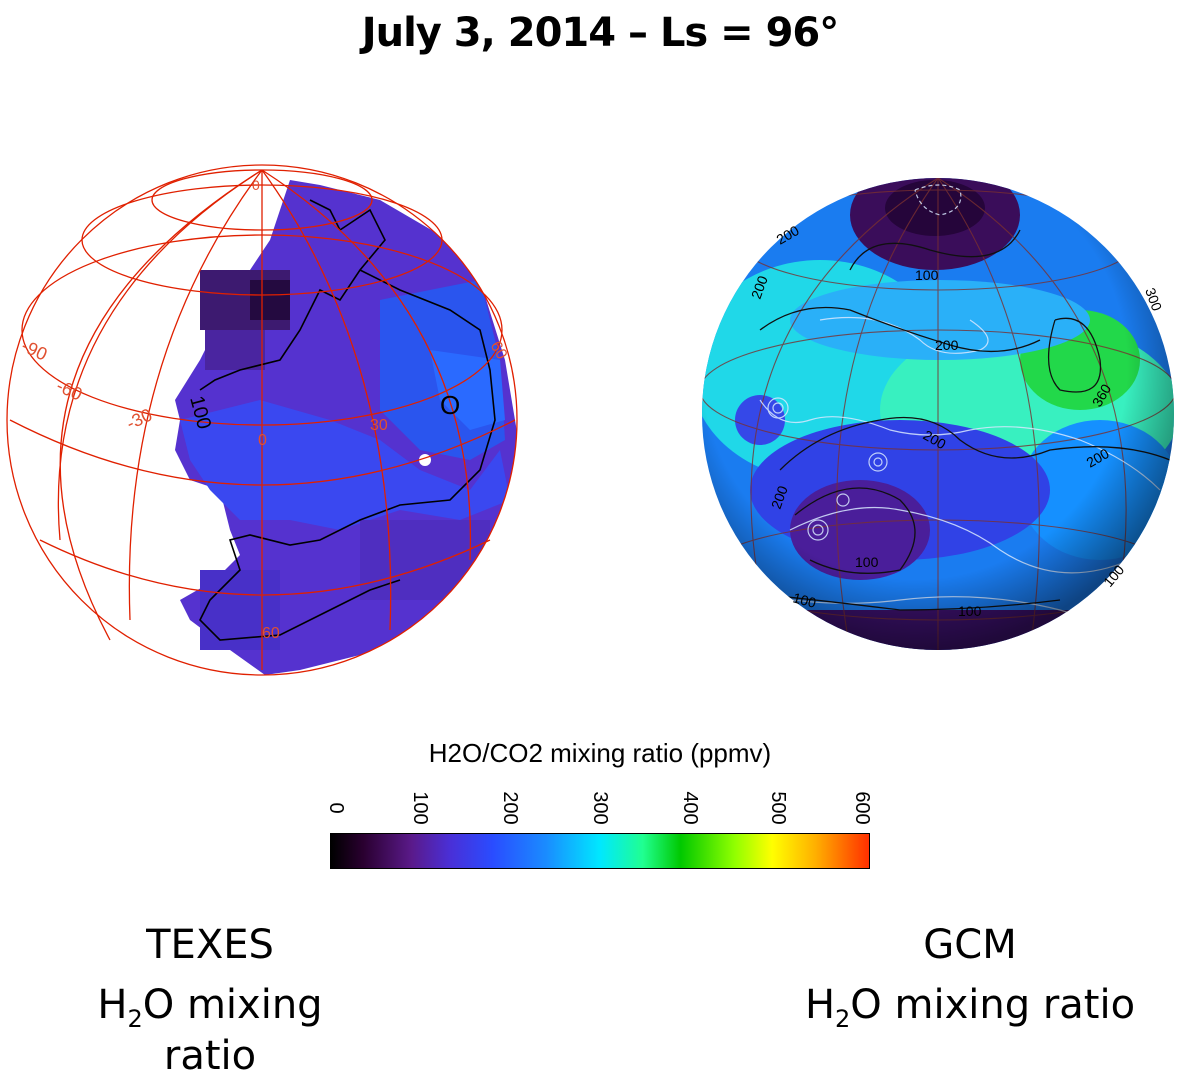 The height and width of the screenshot is (1079, 1200). I want to click on colorbar-tick: 400, so click(690, 808).